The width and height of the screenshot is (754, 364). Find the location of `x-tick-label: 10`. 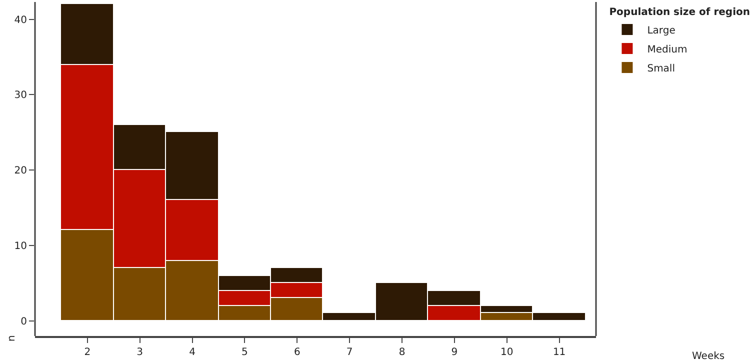

x-tick-label: 10 is located at coordinates (507, 352).